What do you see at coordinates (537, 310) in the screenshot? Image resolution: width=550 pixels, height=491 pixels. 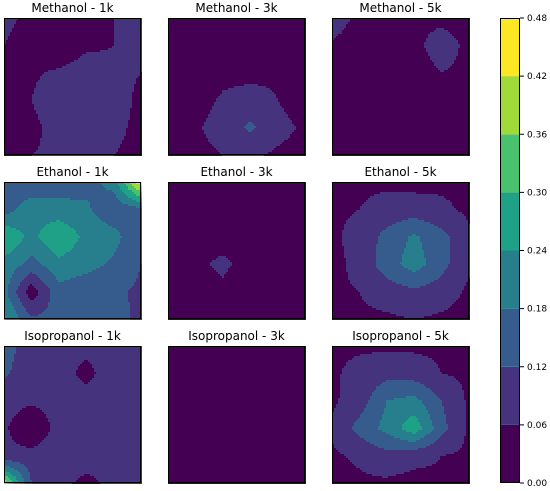 I see `colorbar-tick-label: 0.18` at bounding box center [537, 310].